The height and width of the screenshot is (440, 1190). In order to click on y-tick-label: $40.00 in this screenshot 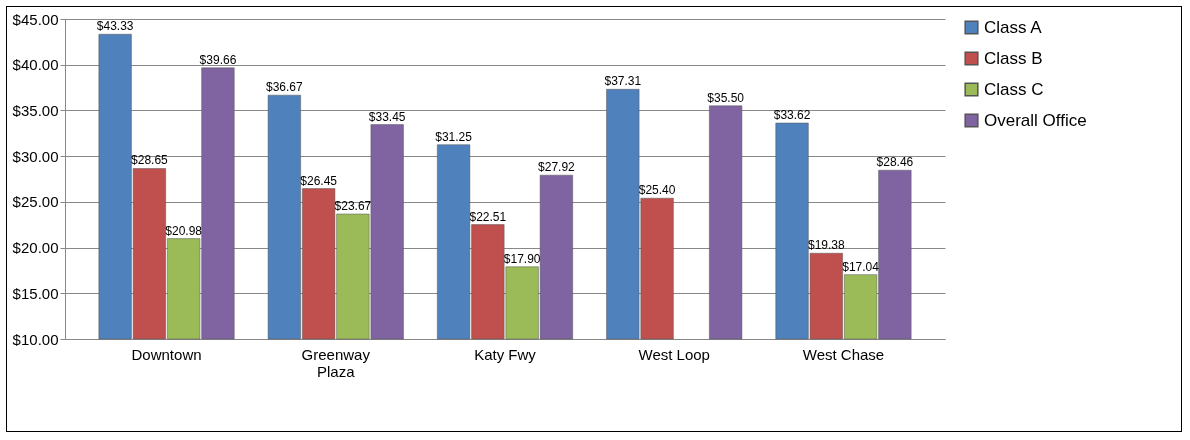, I will do `click(35, 65)`.